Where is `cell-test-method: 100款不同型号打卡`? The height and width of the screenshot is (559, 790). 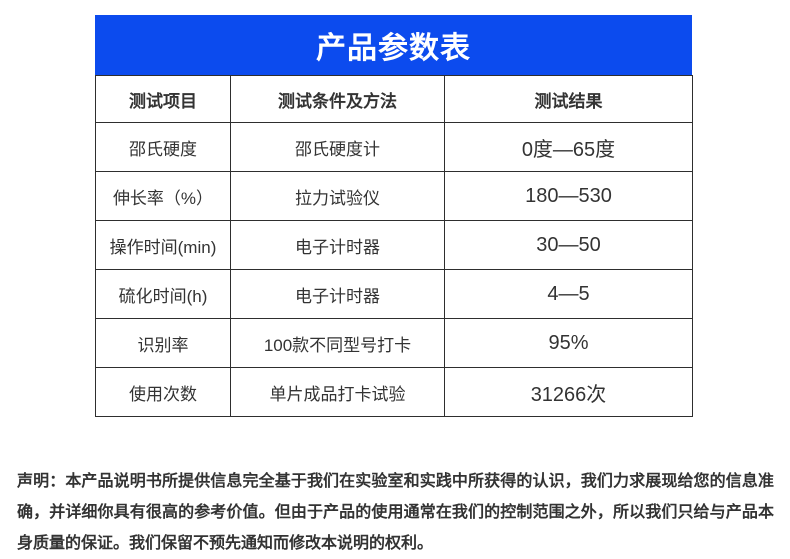
cell-test-method: 100款不同型号打卡 is located at coordinates (337, 343).